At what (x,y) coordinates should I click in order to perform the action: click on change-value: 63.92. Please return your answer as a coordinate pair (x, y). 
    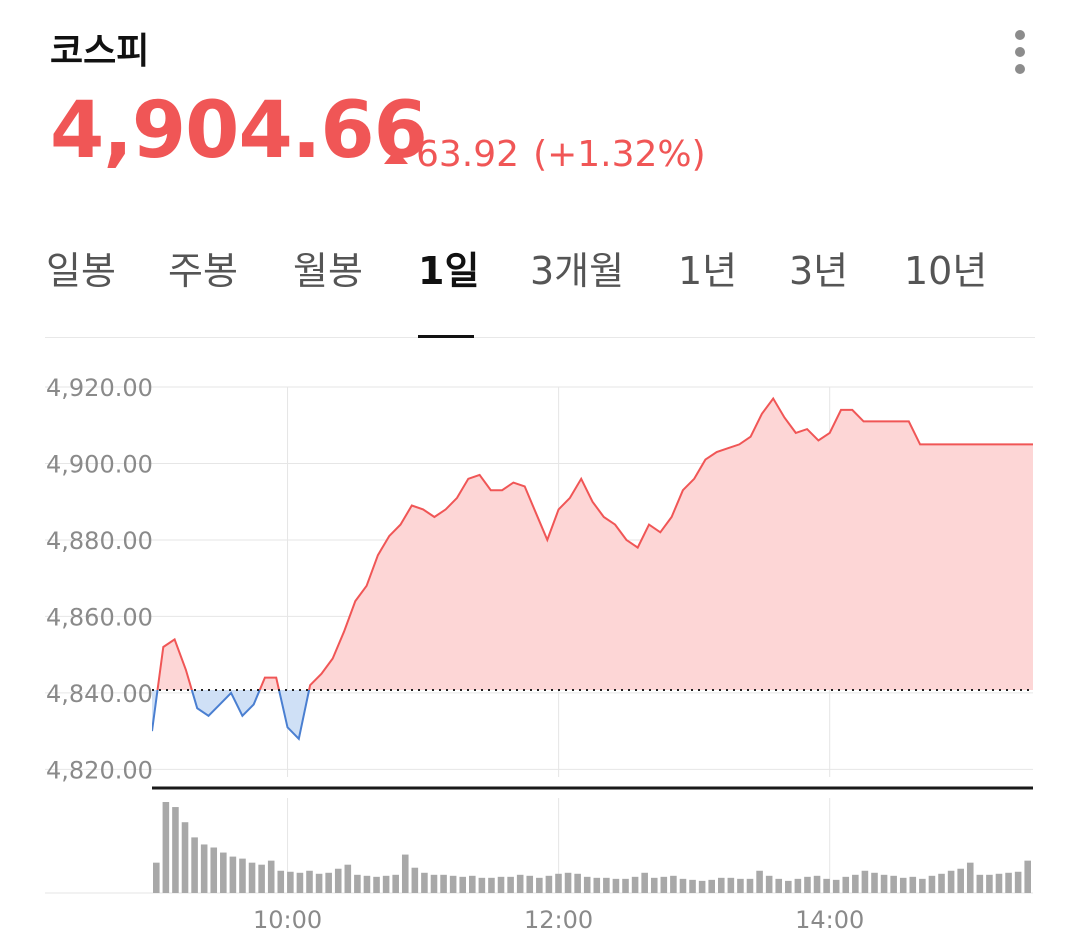
    Looking at the image, I should click on (468, 154).